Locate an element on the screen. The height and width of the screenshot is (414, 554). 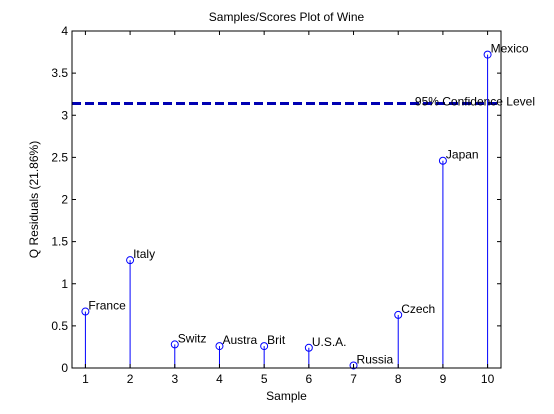
x-tick-label: 6 is located at coordinates (309, 379).